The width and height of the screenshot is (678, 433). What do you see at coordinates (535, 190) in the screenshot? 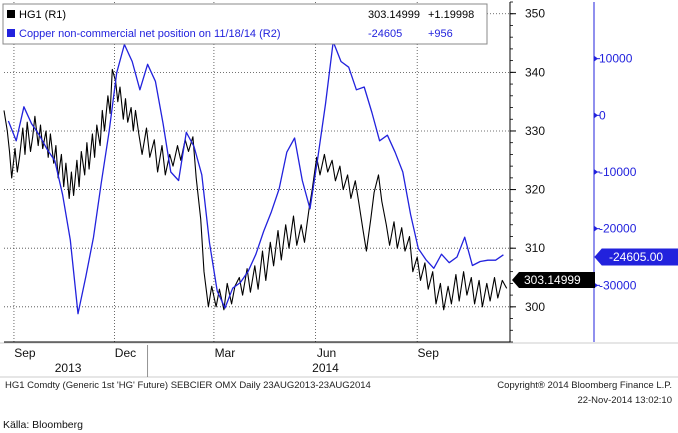
I see `y-left-tick-label: 320` at bounding box center [535, 190].